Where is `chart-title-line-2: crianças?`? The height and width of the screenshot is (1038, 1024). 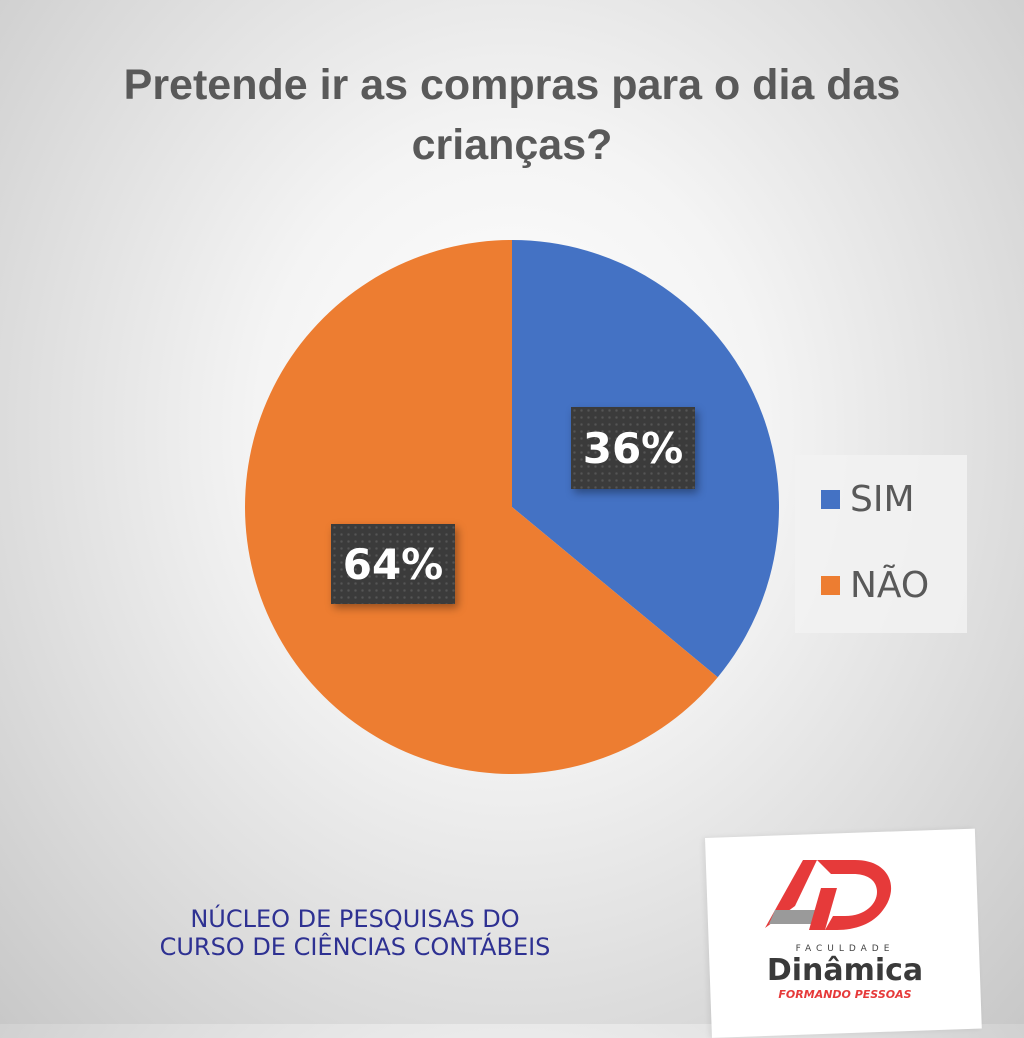
chart-title-line-2: crianças? is located at coordinates (512, 145).